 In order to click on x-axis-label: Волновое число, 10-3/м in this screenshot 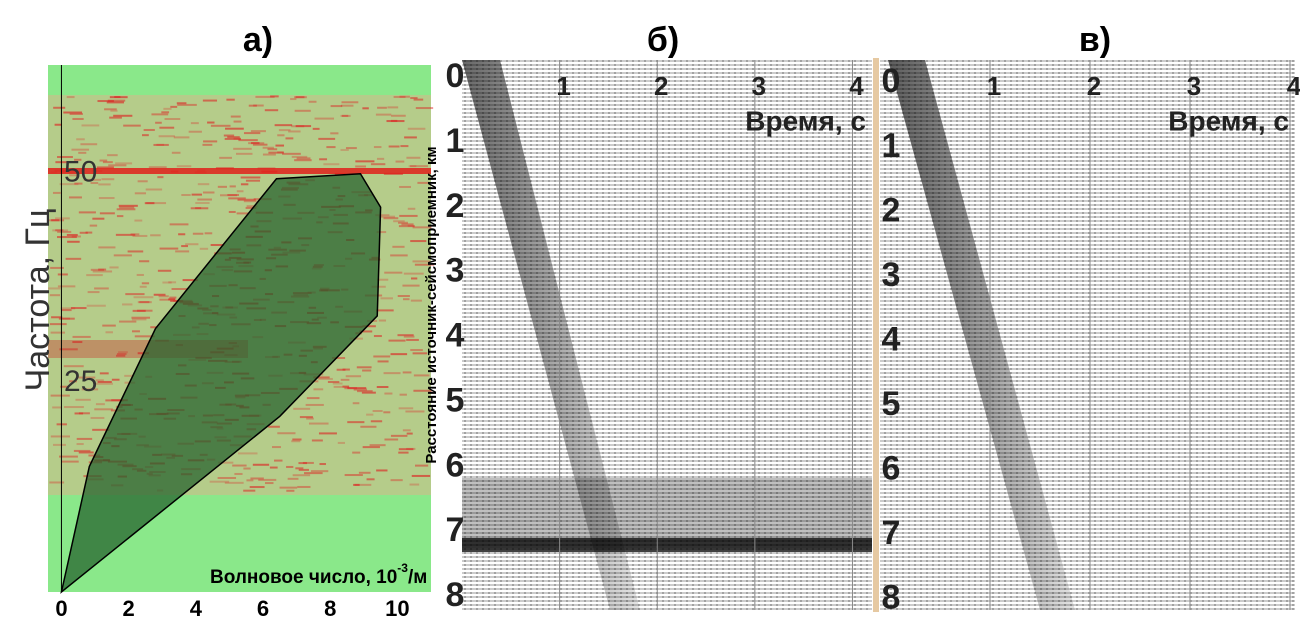, I will do `click(318, 574)`.